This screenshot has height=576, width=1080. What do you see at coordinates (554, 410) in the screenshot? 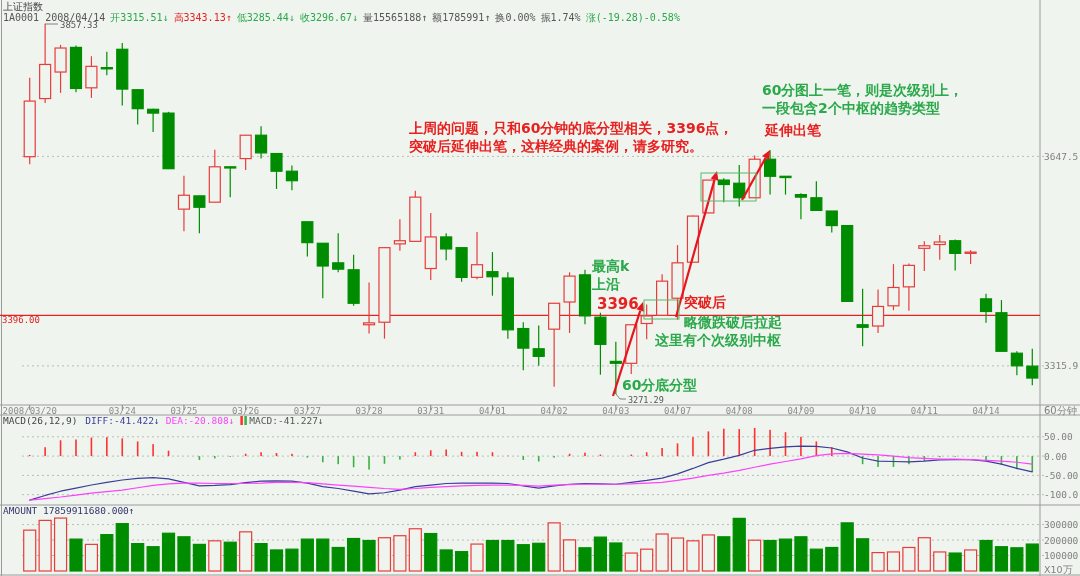
I see `x-tick-label: 04/02` at bounding box center [554, 410].